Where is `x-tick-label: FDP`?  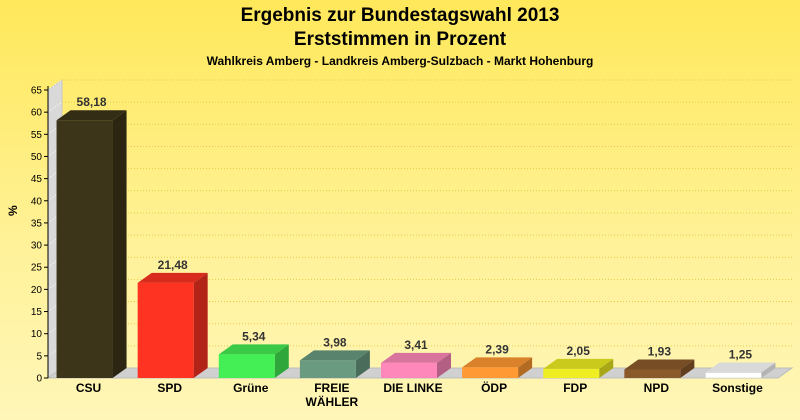
x-tick-label: FDP is located at coordinates (575, 388).